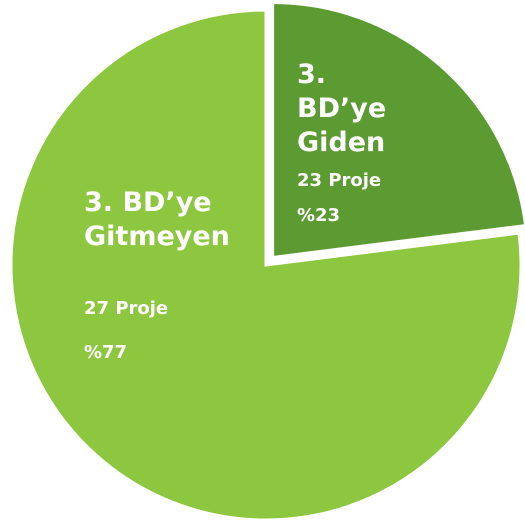 This screenshot has height=523, width=525. I want to click on slice-sublabel: 27 Proje, so click(126, 308).